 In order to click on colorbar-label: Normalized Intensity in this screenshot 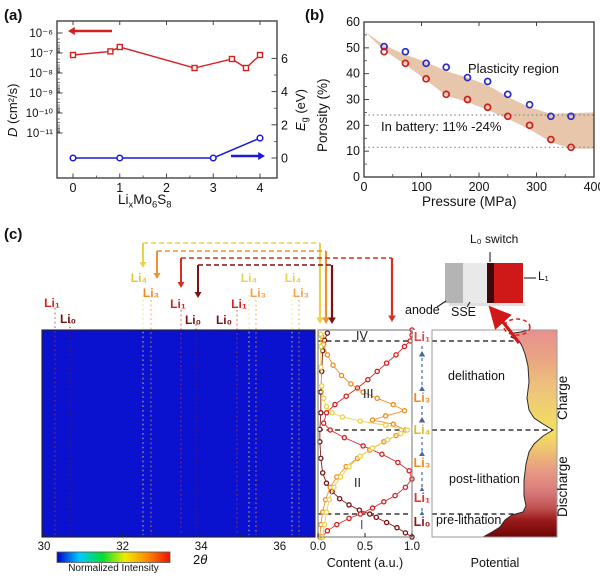, I will do `click(113, 568)`.